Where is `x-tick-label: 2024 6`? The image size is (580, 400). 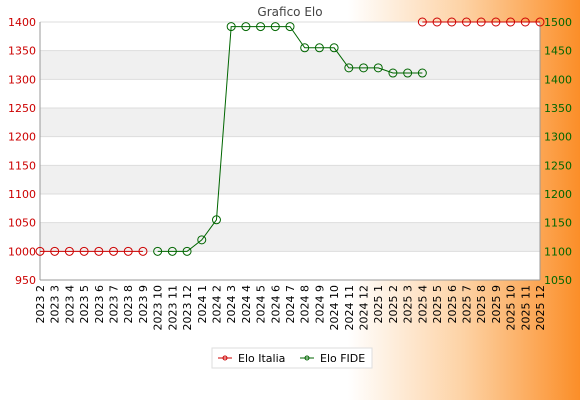 x-tick-label: 2024 6 is located at coordinates (275, 304).